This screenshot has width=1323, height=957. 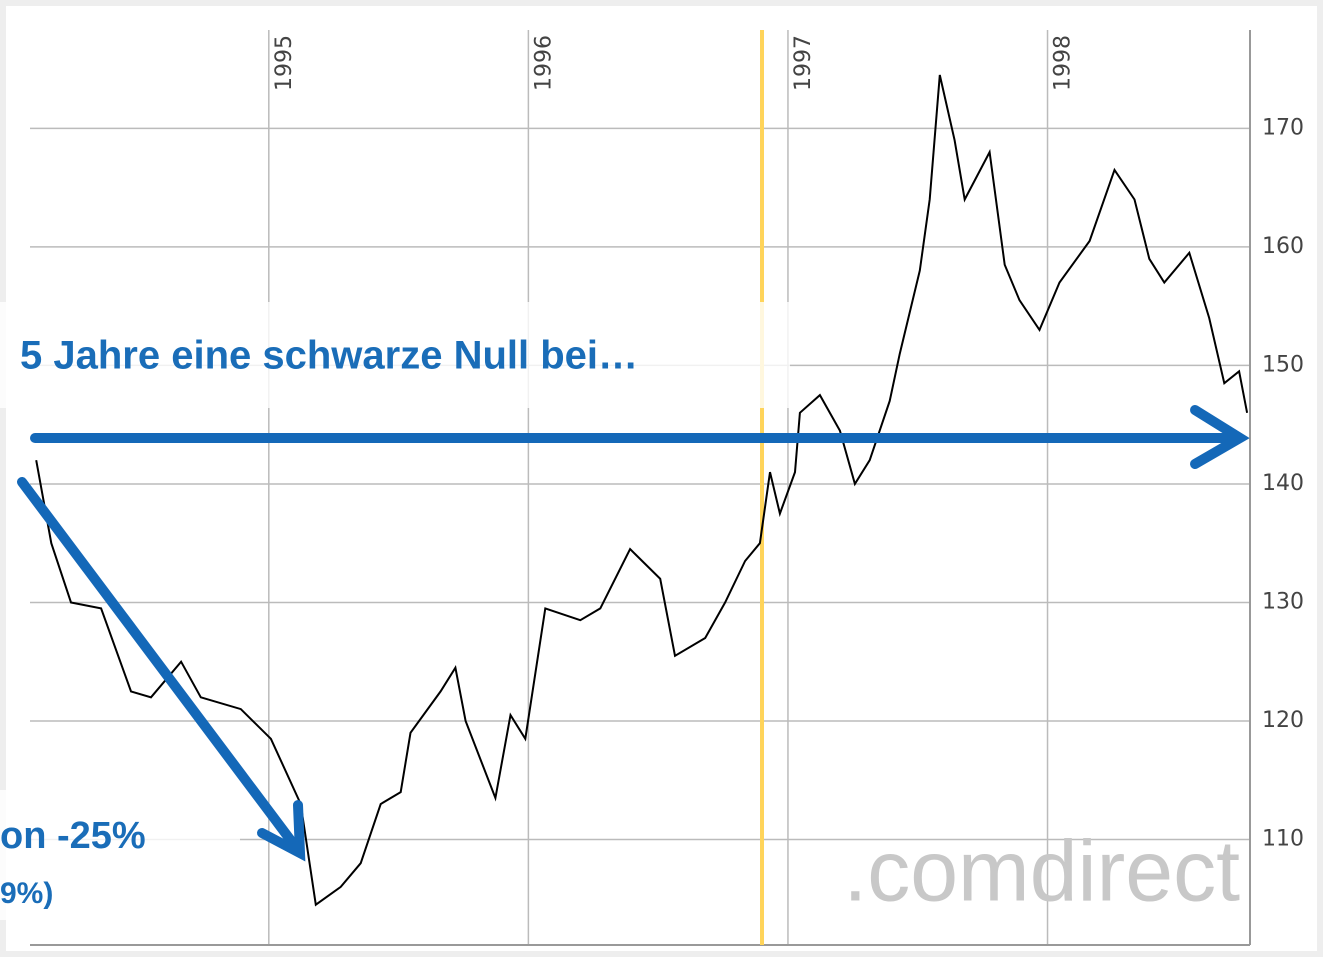 I want to click on annotation: on -25%, so click(x=73, y=836).